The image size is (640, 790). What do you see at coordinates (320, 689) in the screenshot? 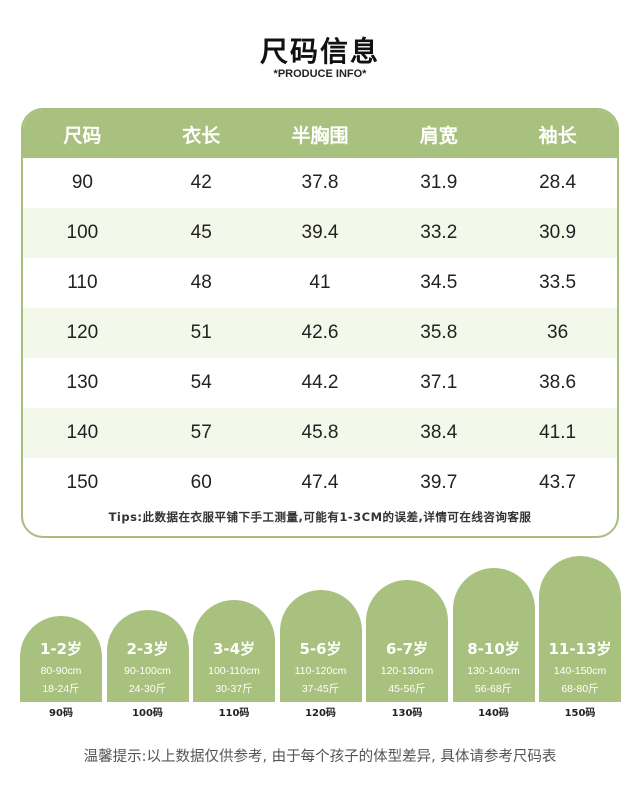
I see `weight-range-label: 37-45斤` at bounding box center [320, 689].